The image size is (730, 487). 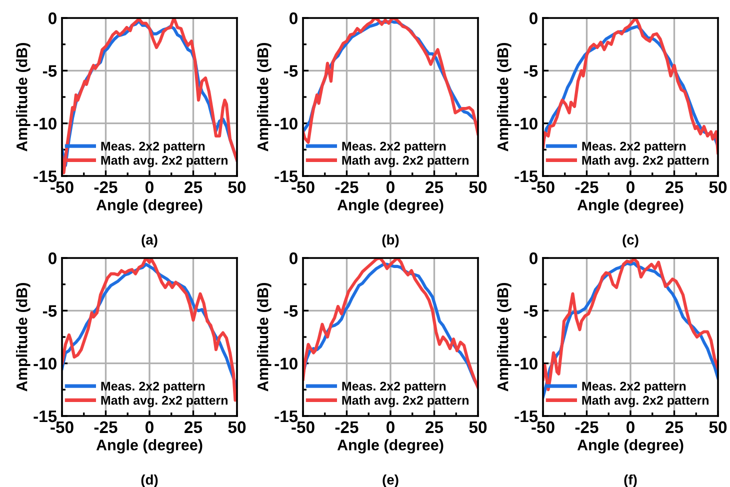 I want to click on text: (c), so click(x=630, y=241).